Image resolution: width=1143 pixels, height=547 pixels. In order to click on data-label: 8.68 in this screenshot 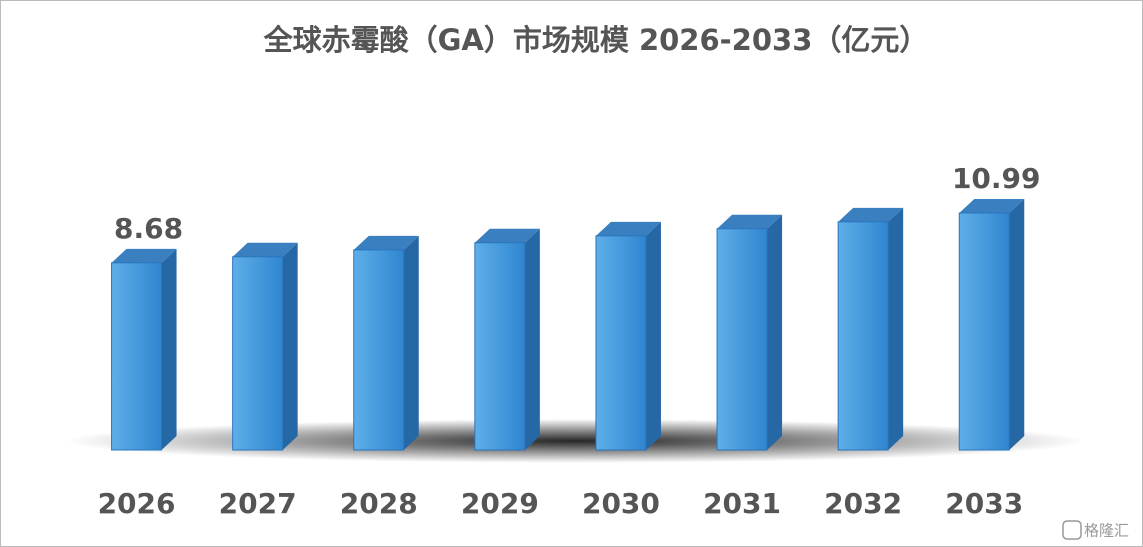, I will do `click(148, 228)`.